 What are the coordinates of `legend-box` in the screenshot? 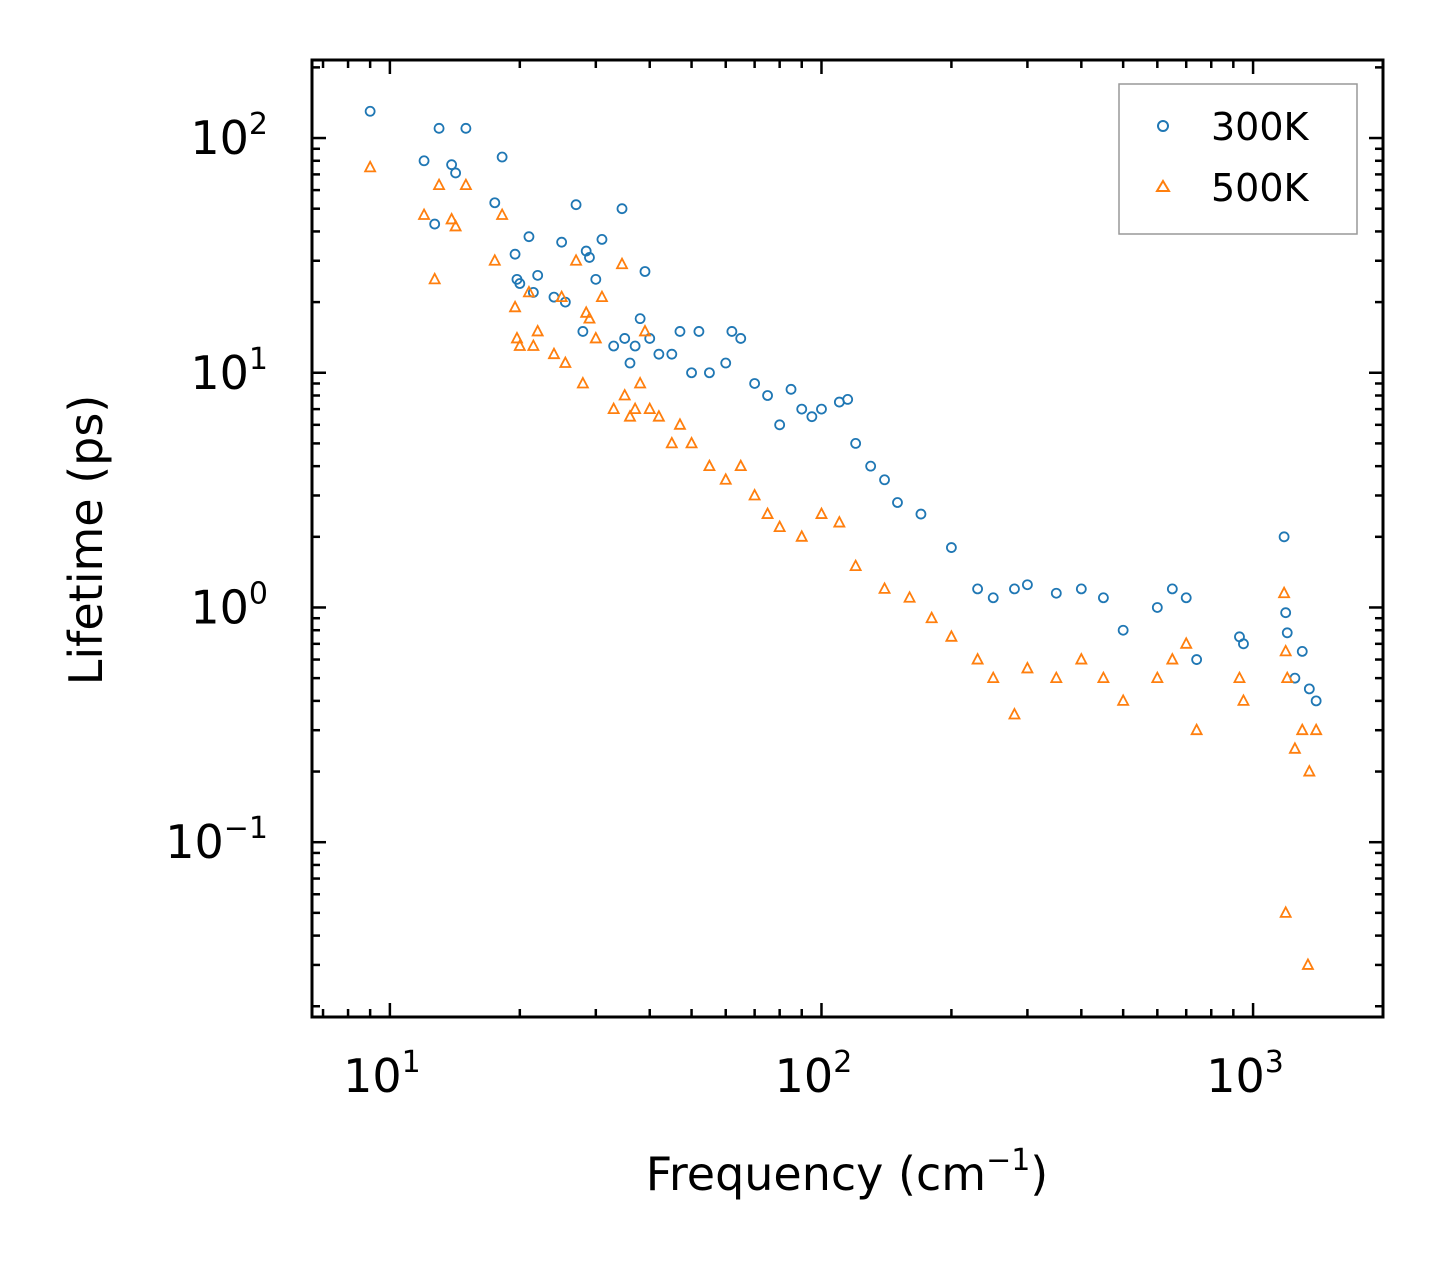 It's located at (1238, 159).